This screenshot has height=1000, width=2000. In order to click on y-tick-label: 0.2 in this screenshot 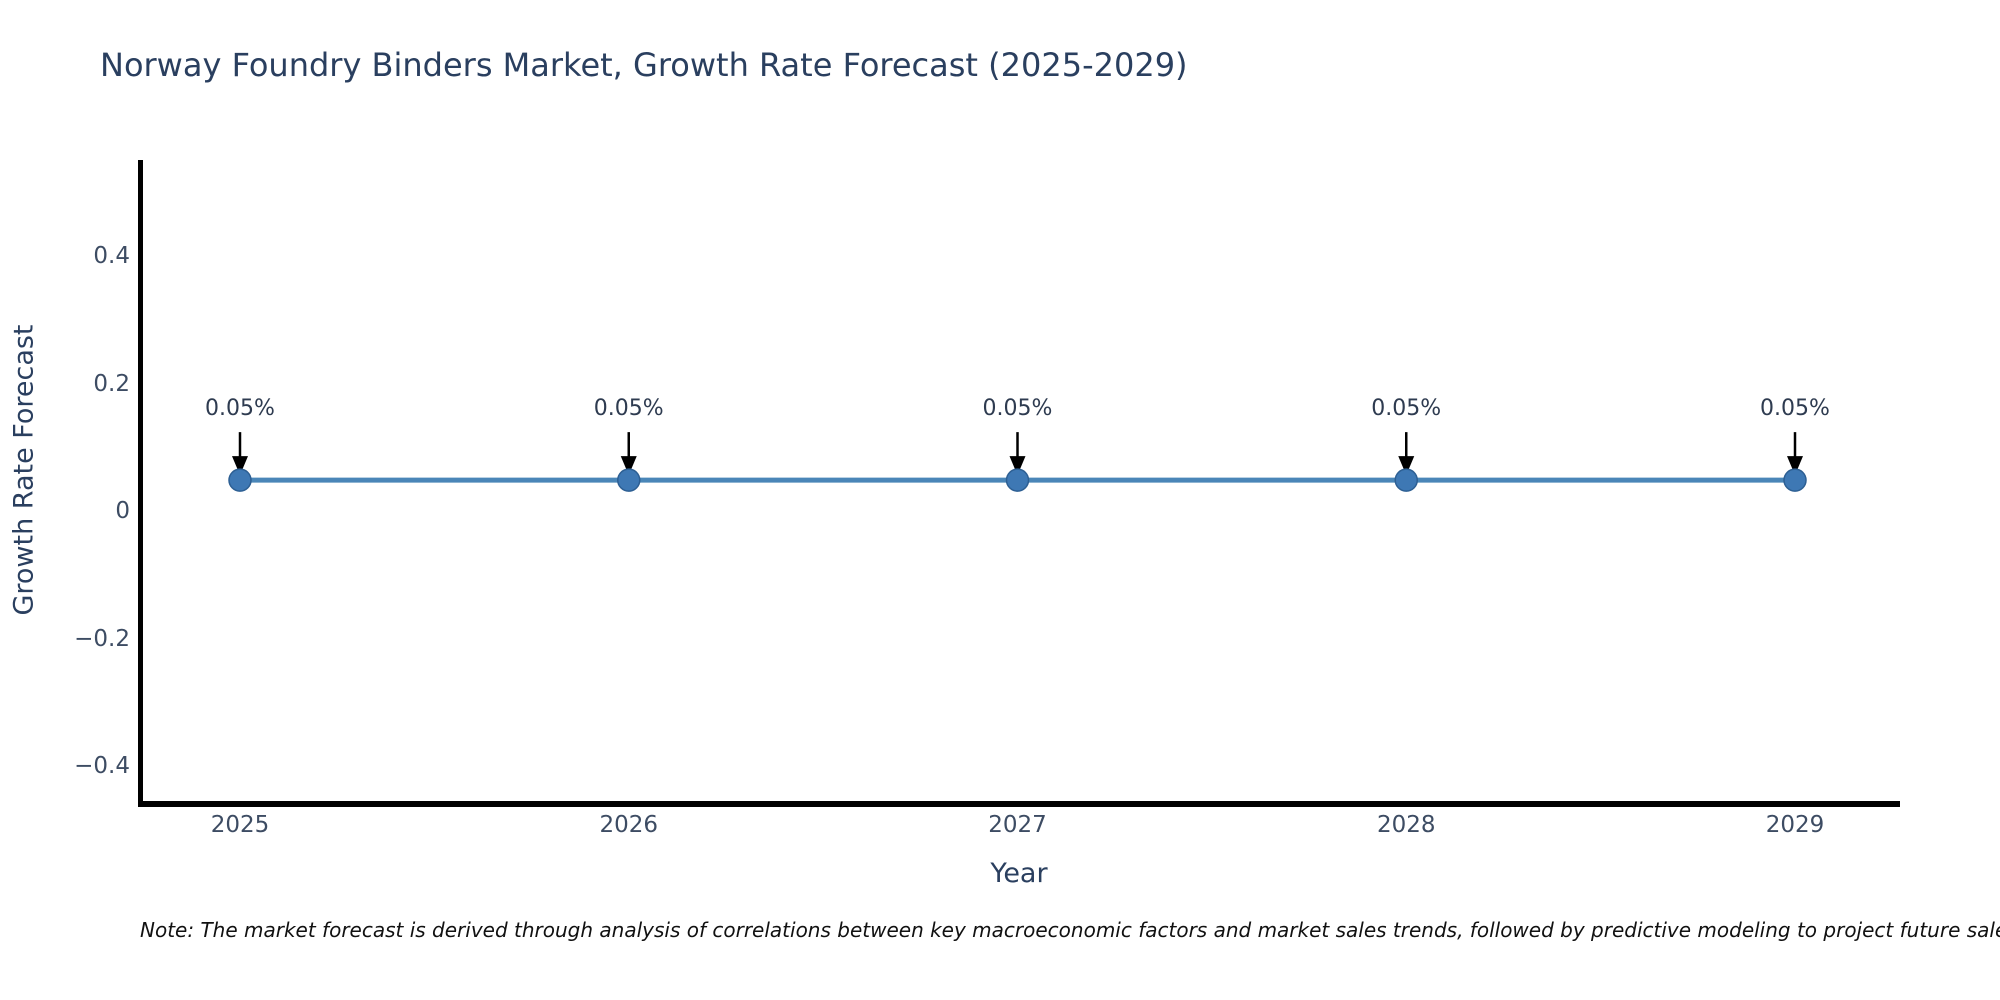, I will do `click(111, 383)`.